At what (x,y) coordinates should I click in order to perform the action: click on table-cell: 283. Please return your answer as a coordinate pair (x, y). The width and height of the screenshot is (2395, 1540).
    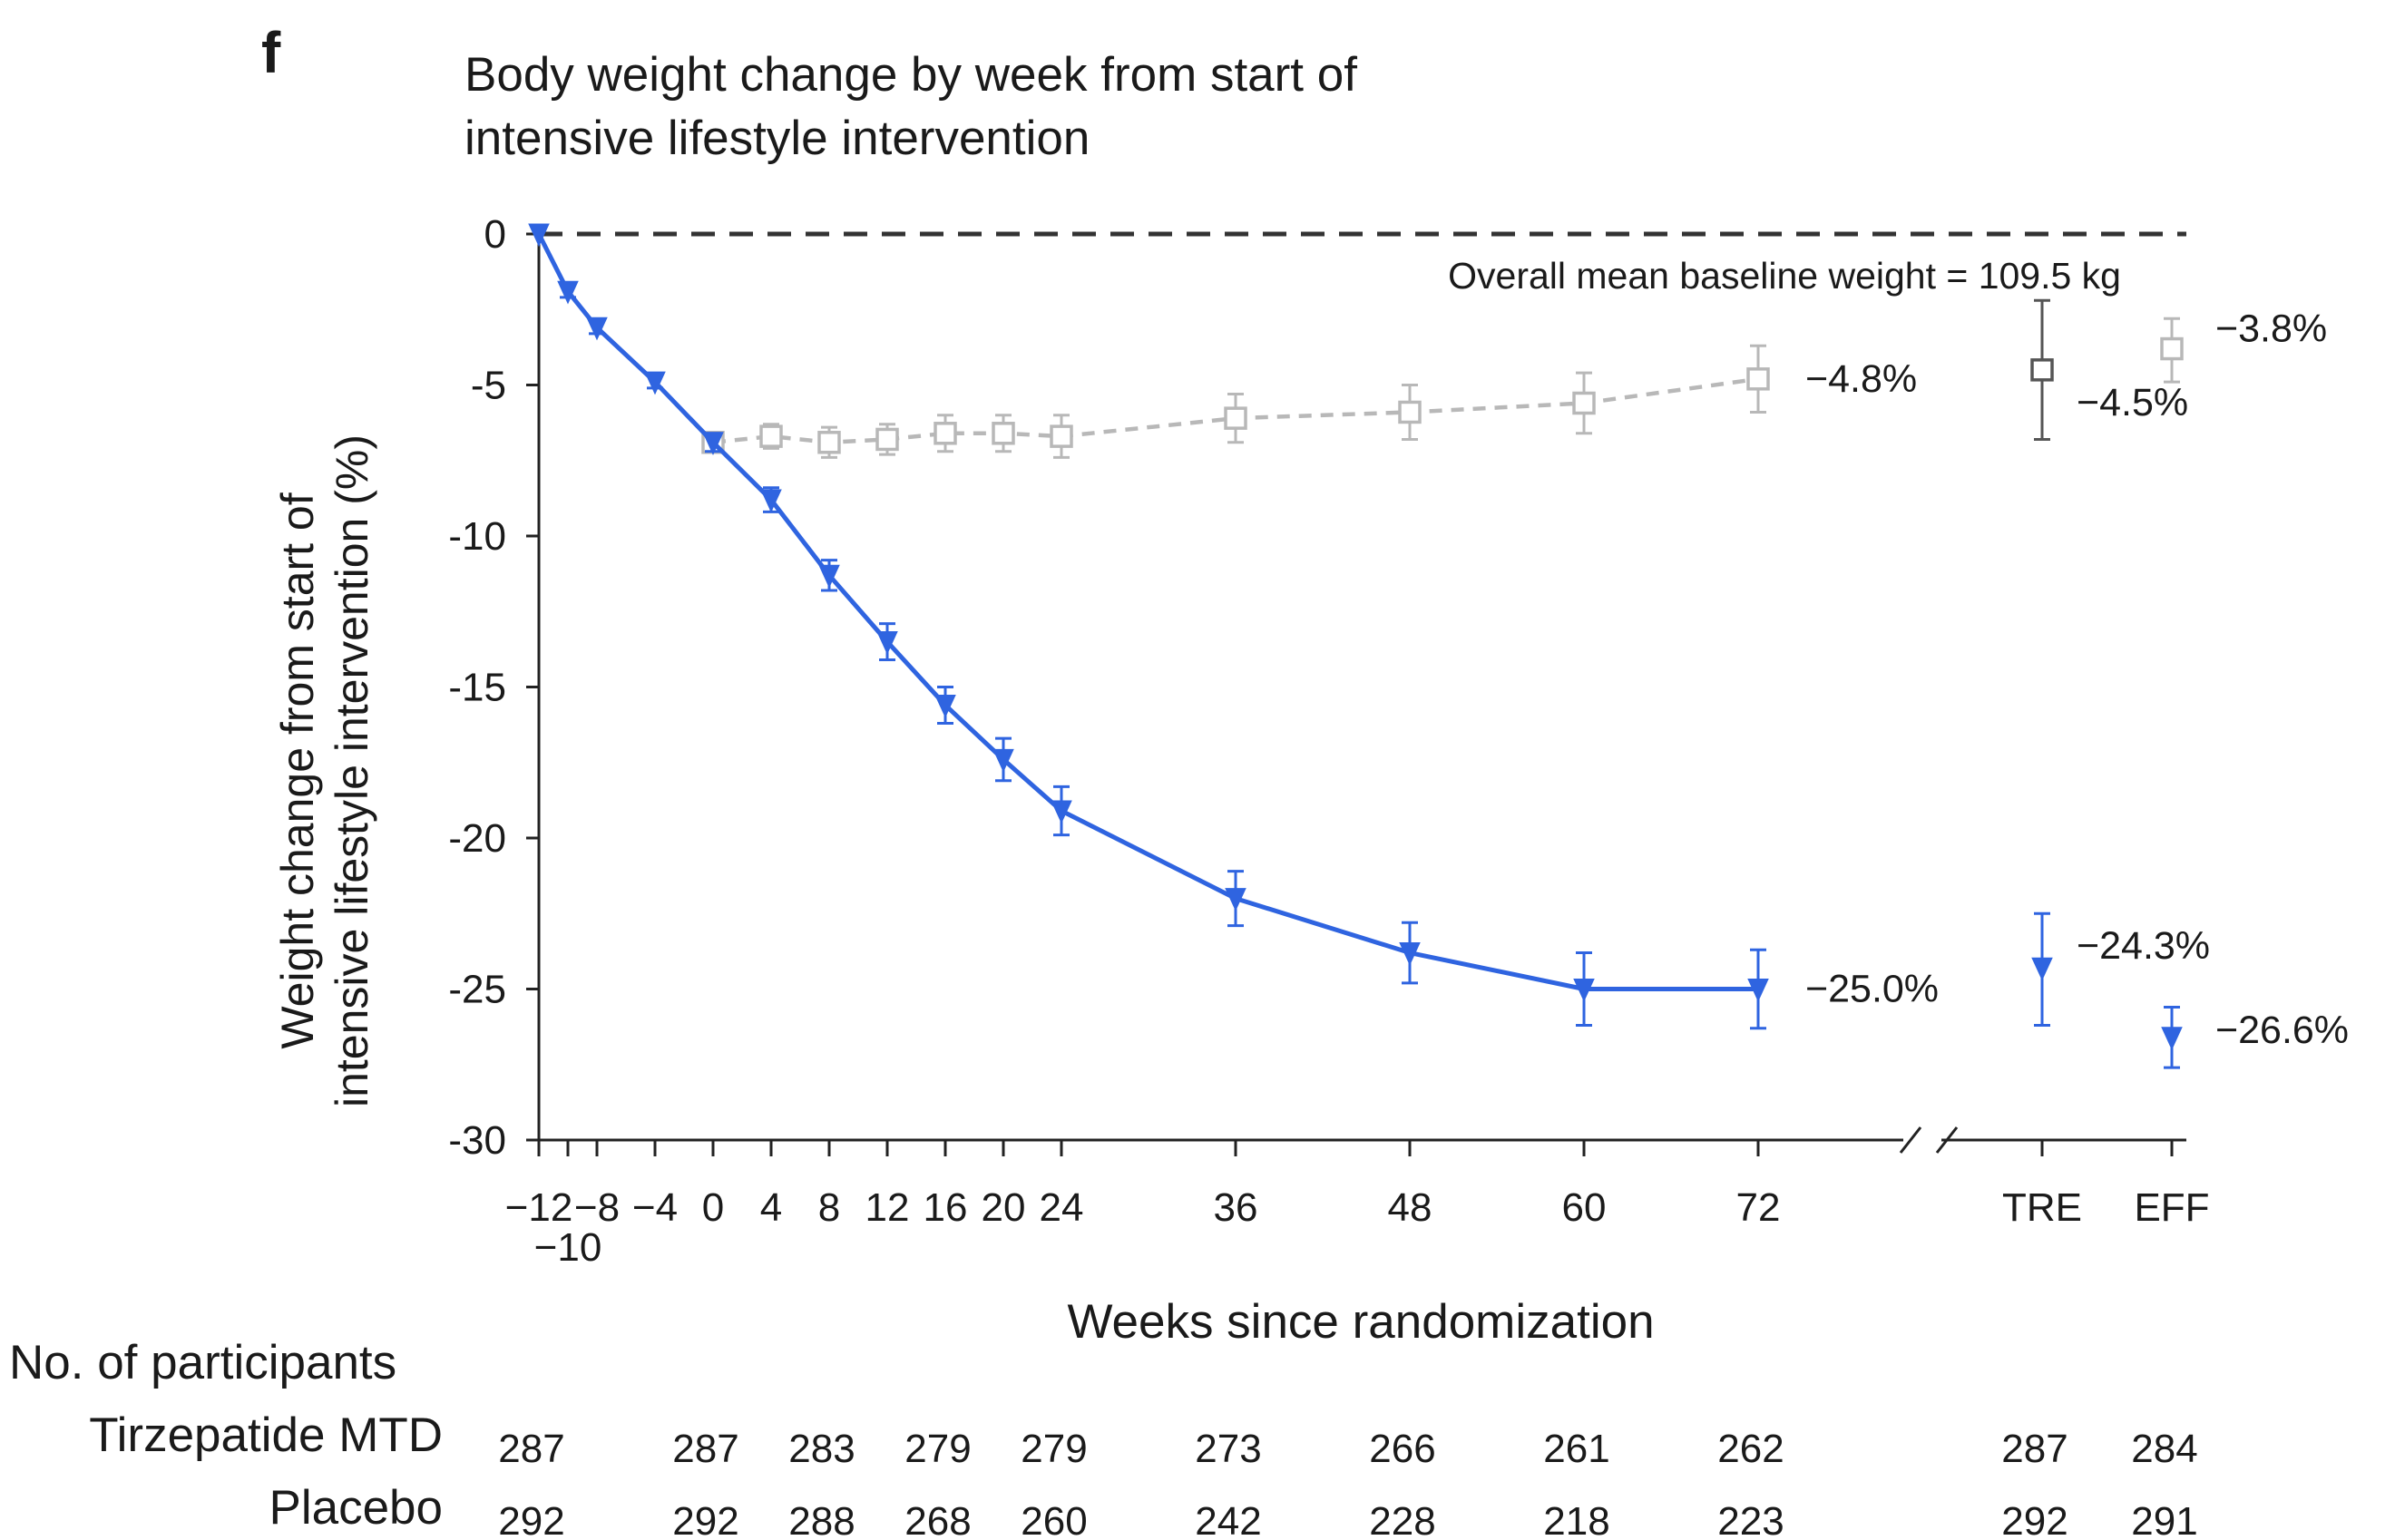
    Looking at the image, I should click on (821, 1449).